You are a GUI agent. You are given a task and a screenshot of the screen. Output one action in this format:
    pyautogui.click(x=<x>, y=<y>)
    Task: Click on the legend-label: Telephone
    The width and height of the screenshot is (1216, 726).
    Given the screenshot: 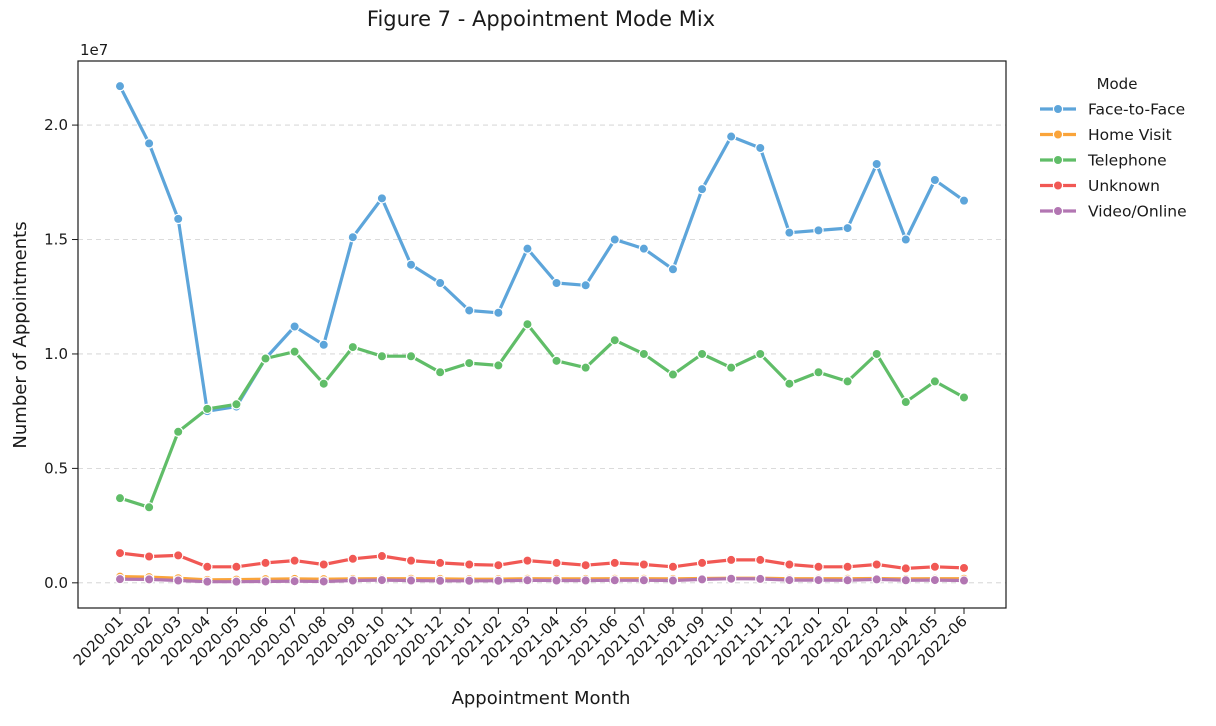 What is the action you would take?
    pyautogui.click(x=1127, y=161)
    